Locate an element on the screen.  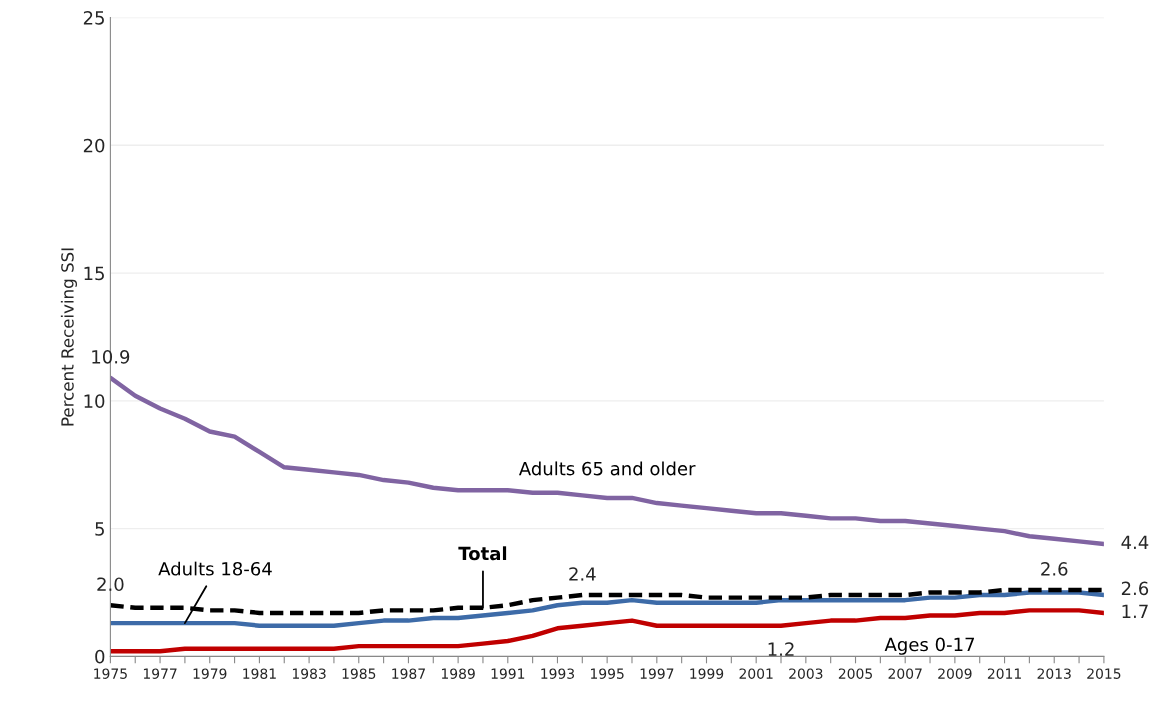
y-tick-label: 25 is located at coordinates (93, 18).